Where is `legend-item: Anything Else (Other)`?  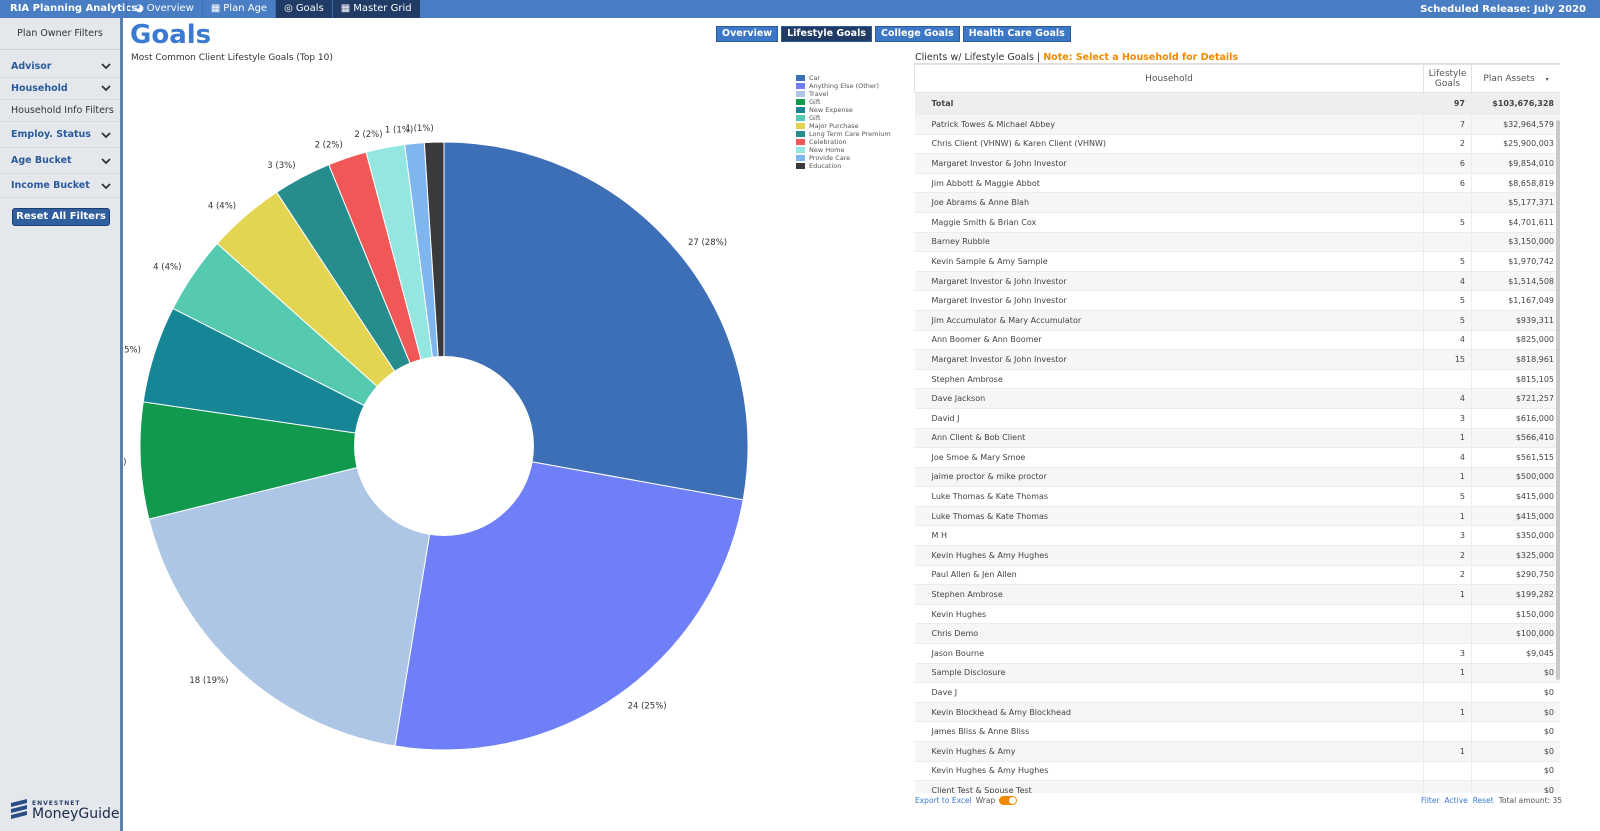 legend-item: Anything Else (Other) is located at coordinates (843, 86).